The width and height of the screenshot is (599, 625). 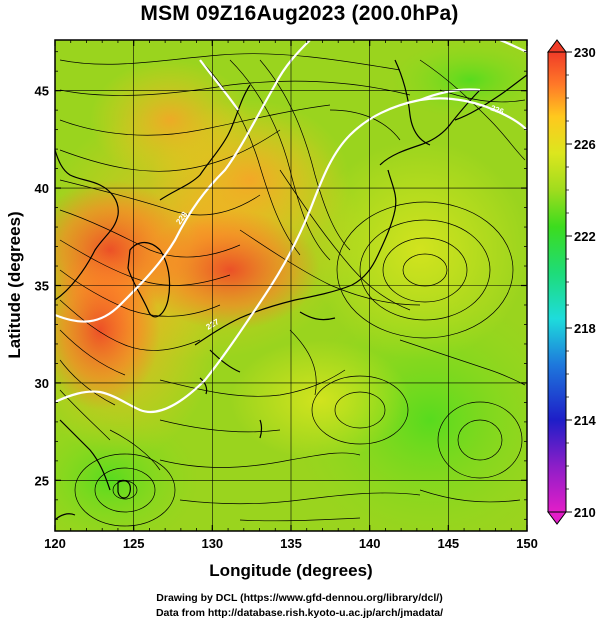 What do you see at coordinates (42, 286) in the screenshot?
I see `y-tick-label: 35` at bounding box center [42, 286].